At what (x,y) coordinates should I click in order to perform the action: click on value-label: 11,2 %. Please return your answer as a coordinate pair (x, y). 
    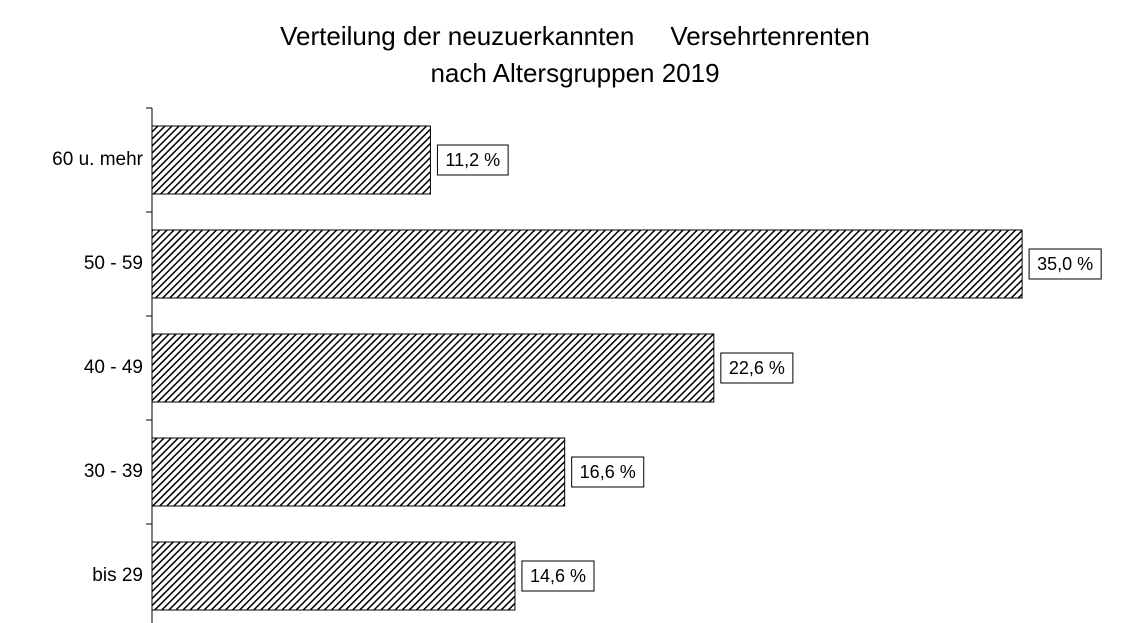
    Looking at the image, I should click on (472, 160).